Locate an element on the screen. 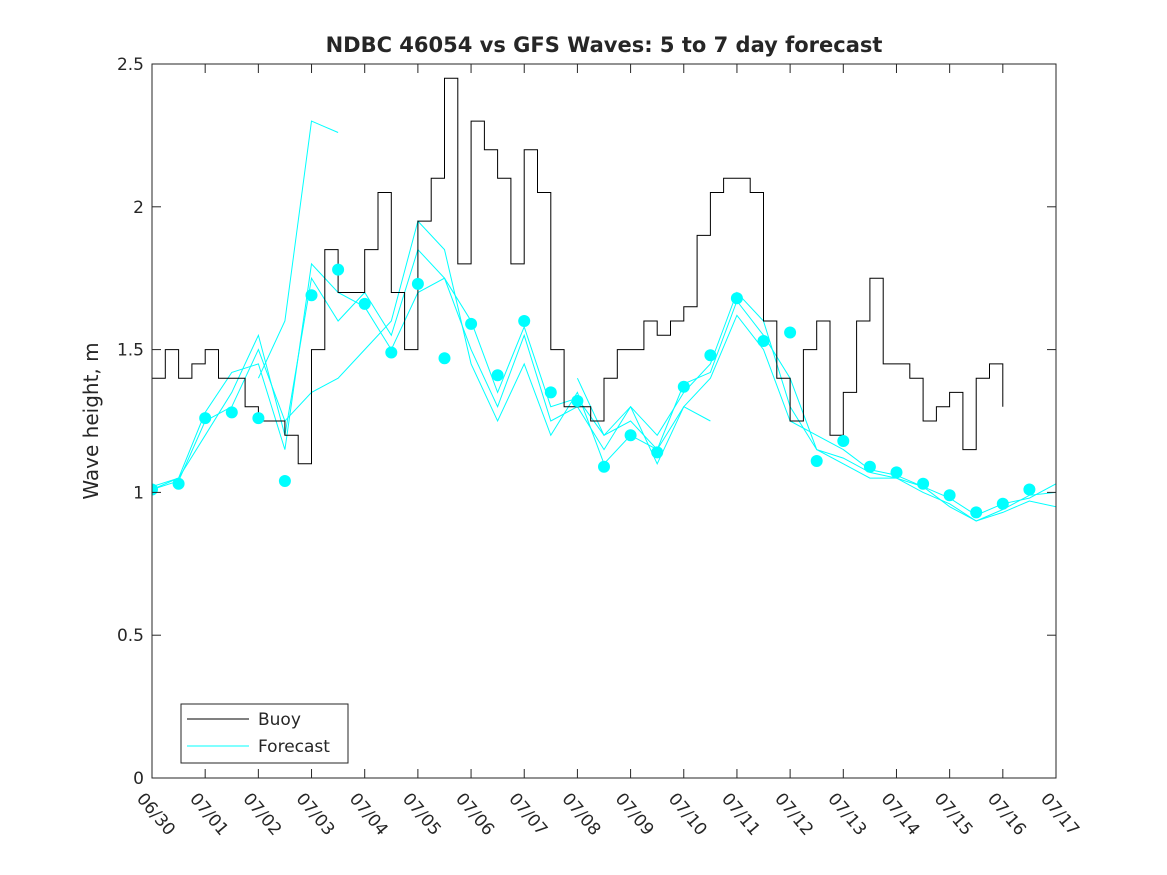 The width and height of the screenshot is (1167, 875). x-tick-label: 07/11 is located at coordinates (740, 814).